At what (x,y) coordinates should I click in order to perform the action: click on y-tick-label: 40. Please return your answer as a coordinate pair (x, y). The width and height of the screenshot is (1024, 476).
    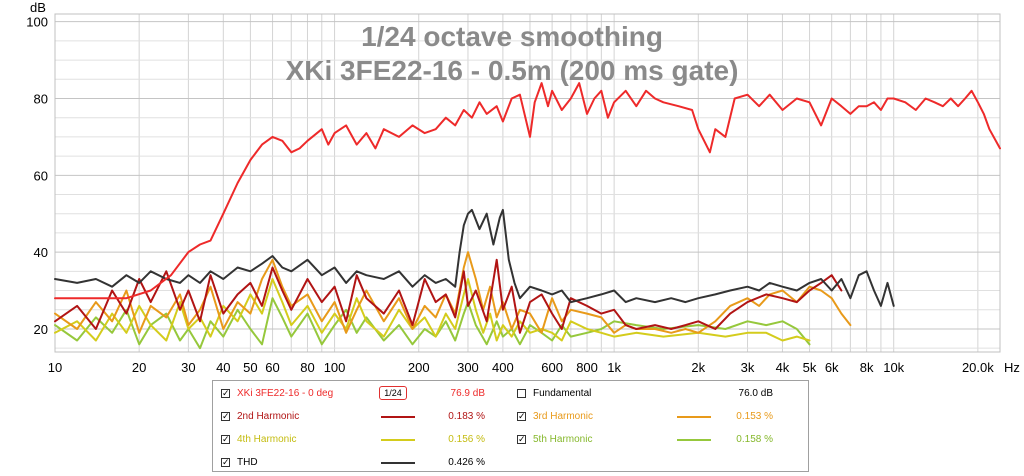
    Looking at the image, I should click on (41, 252).